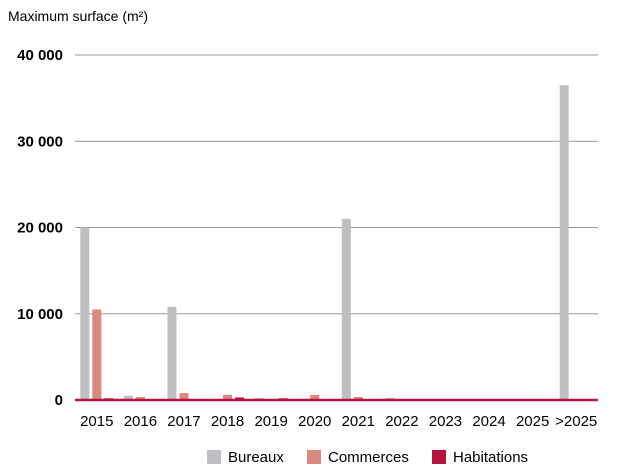  I want to click on y-tick-label: 20 000, so click(40, 228).